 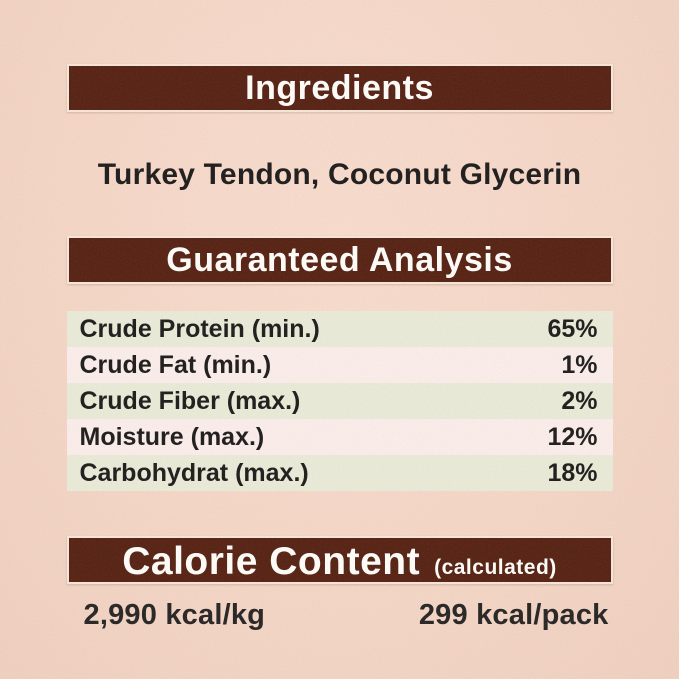 What do you see at coordinates (194, 472) in the screenshot?
I see `analysis-row-label: Carbohydrat (max.)` at bounding box center [194, 472].